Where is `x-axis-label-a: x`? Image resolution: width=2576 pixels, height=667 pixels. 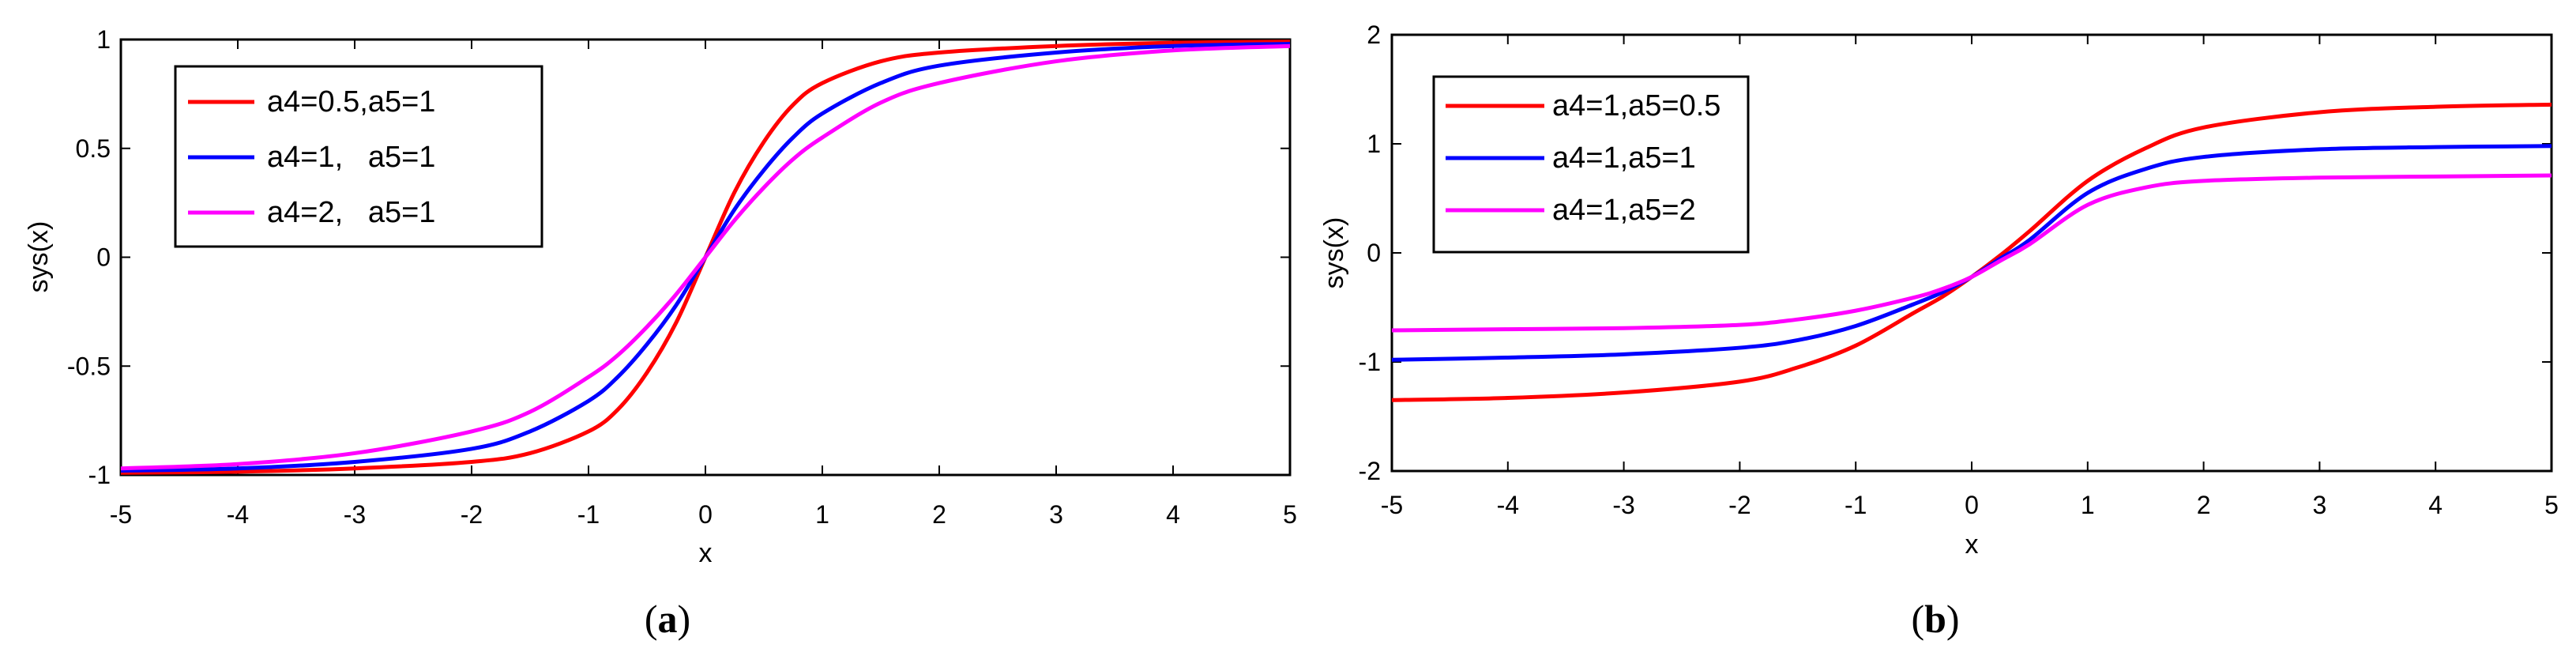 x-axis-label-a: x is located at coordinates (706, 553).